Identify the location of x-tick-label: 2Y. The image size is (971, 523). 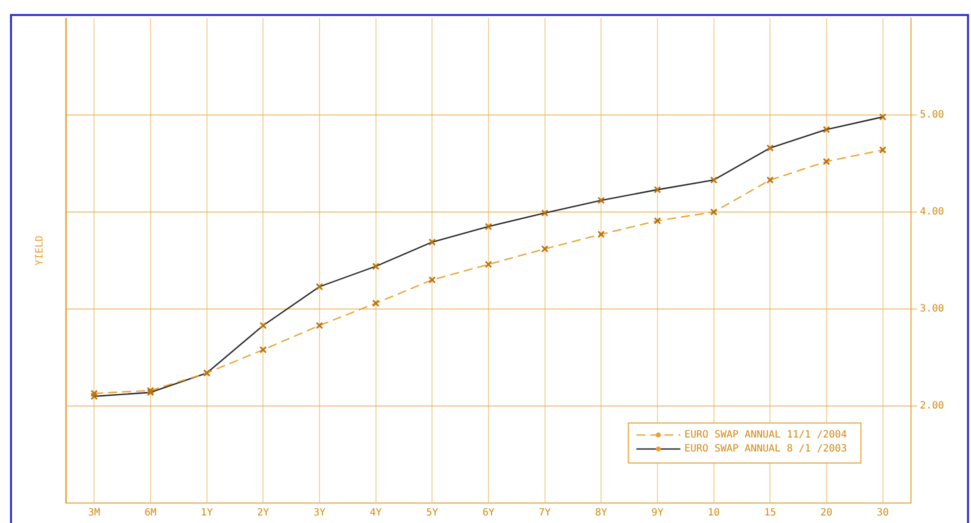
(263, 513).